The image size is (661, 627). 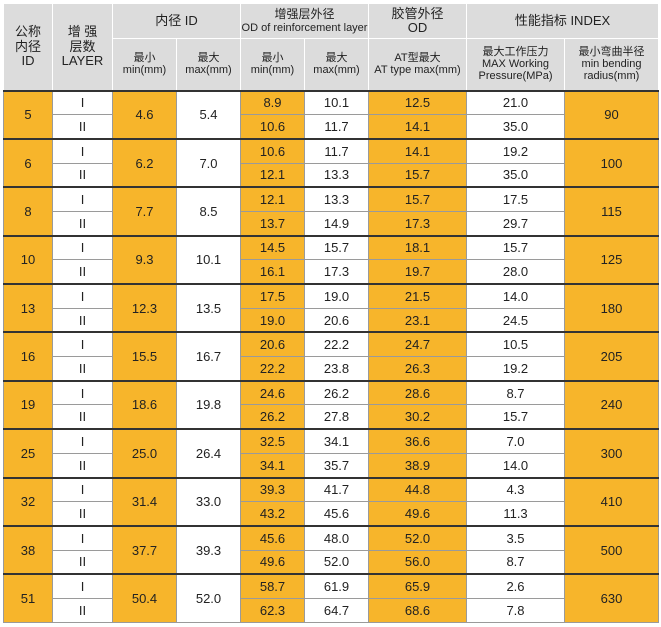 I want to click on header-text: 增 强, so click(x=82, y=32).